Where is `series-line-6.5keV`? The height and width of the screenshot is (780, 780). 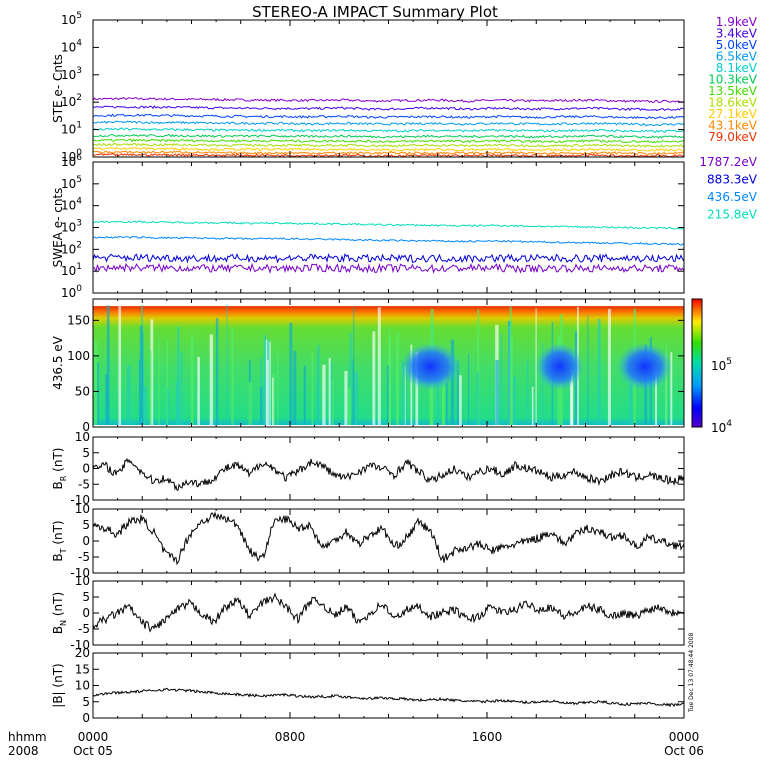
series-line-6.5keV is located at coordinates (388, 123).